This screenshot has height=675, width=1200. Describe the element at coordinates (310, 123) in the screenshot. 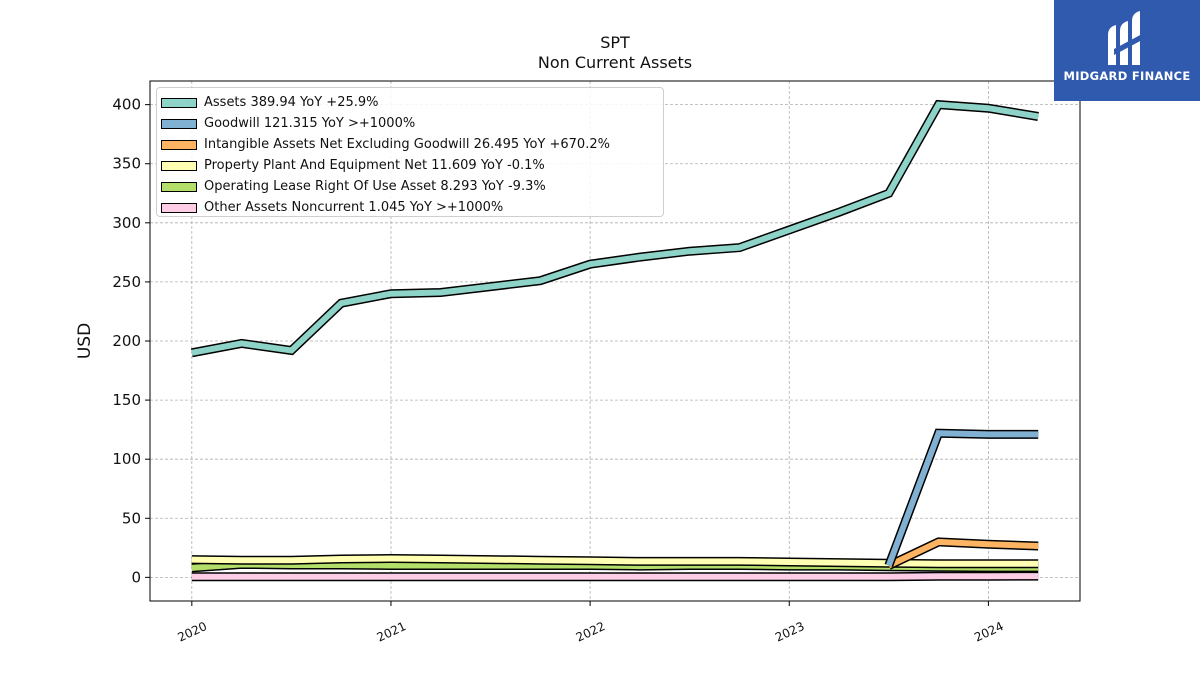

I see `legend-label: Goodwill 121.315 YoY >+1000%` at that location.